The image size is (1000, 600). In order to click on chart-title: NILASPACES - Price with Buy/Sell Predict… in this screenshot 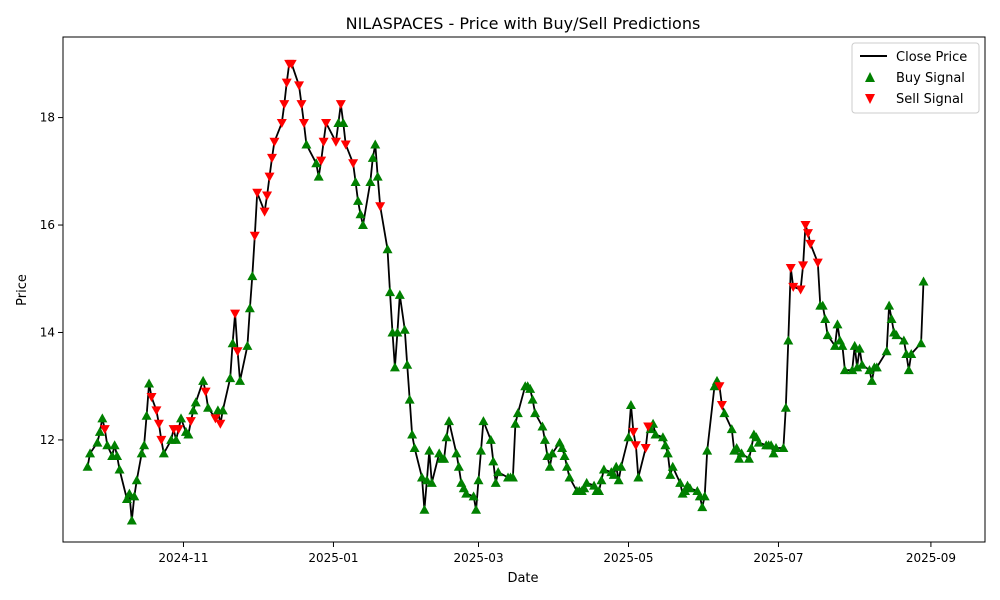, I will do `click(523, 23)`.